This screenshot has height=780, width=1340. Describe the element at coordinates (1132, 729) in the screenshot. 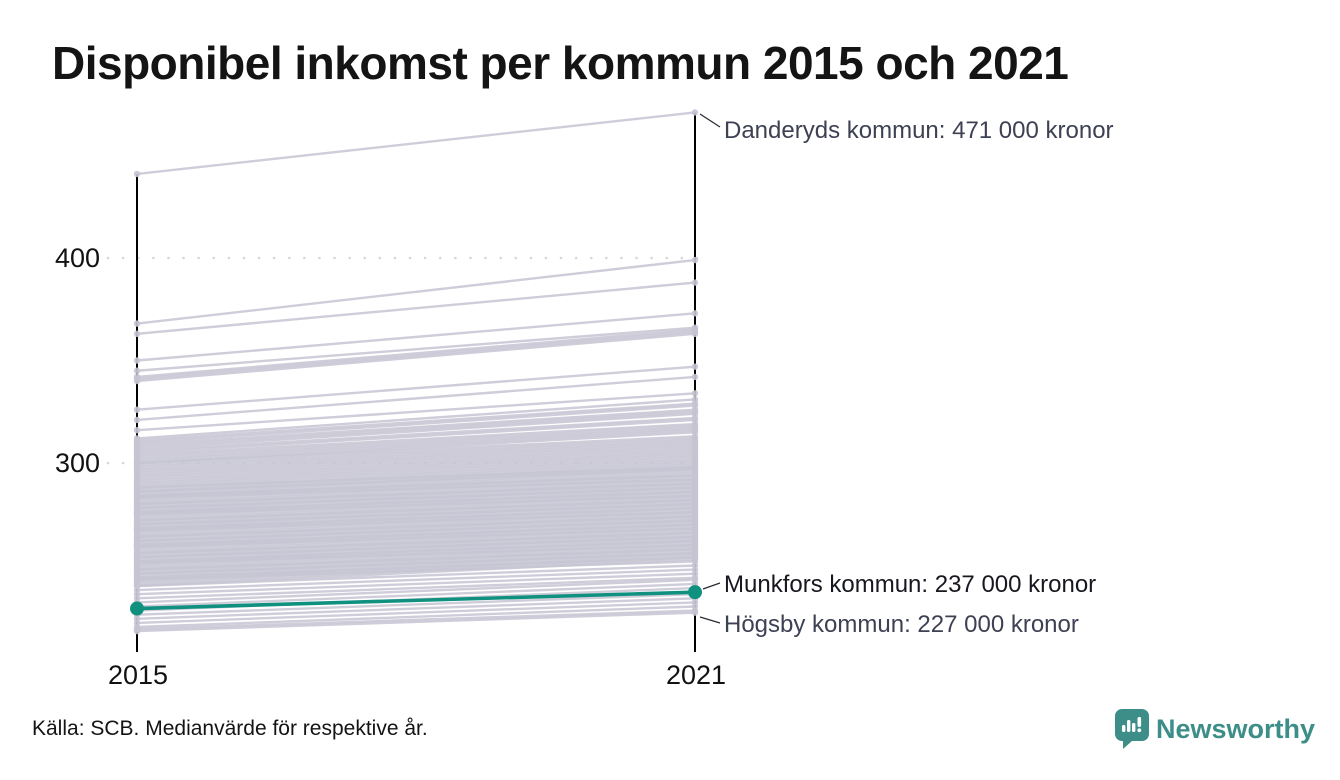

I see `speech-bubble-bar-chart-icon` at that location.